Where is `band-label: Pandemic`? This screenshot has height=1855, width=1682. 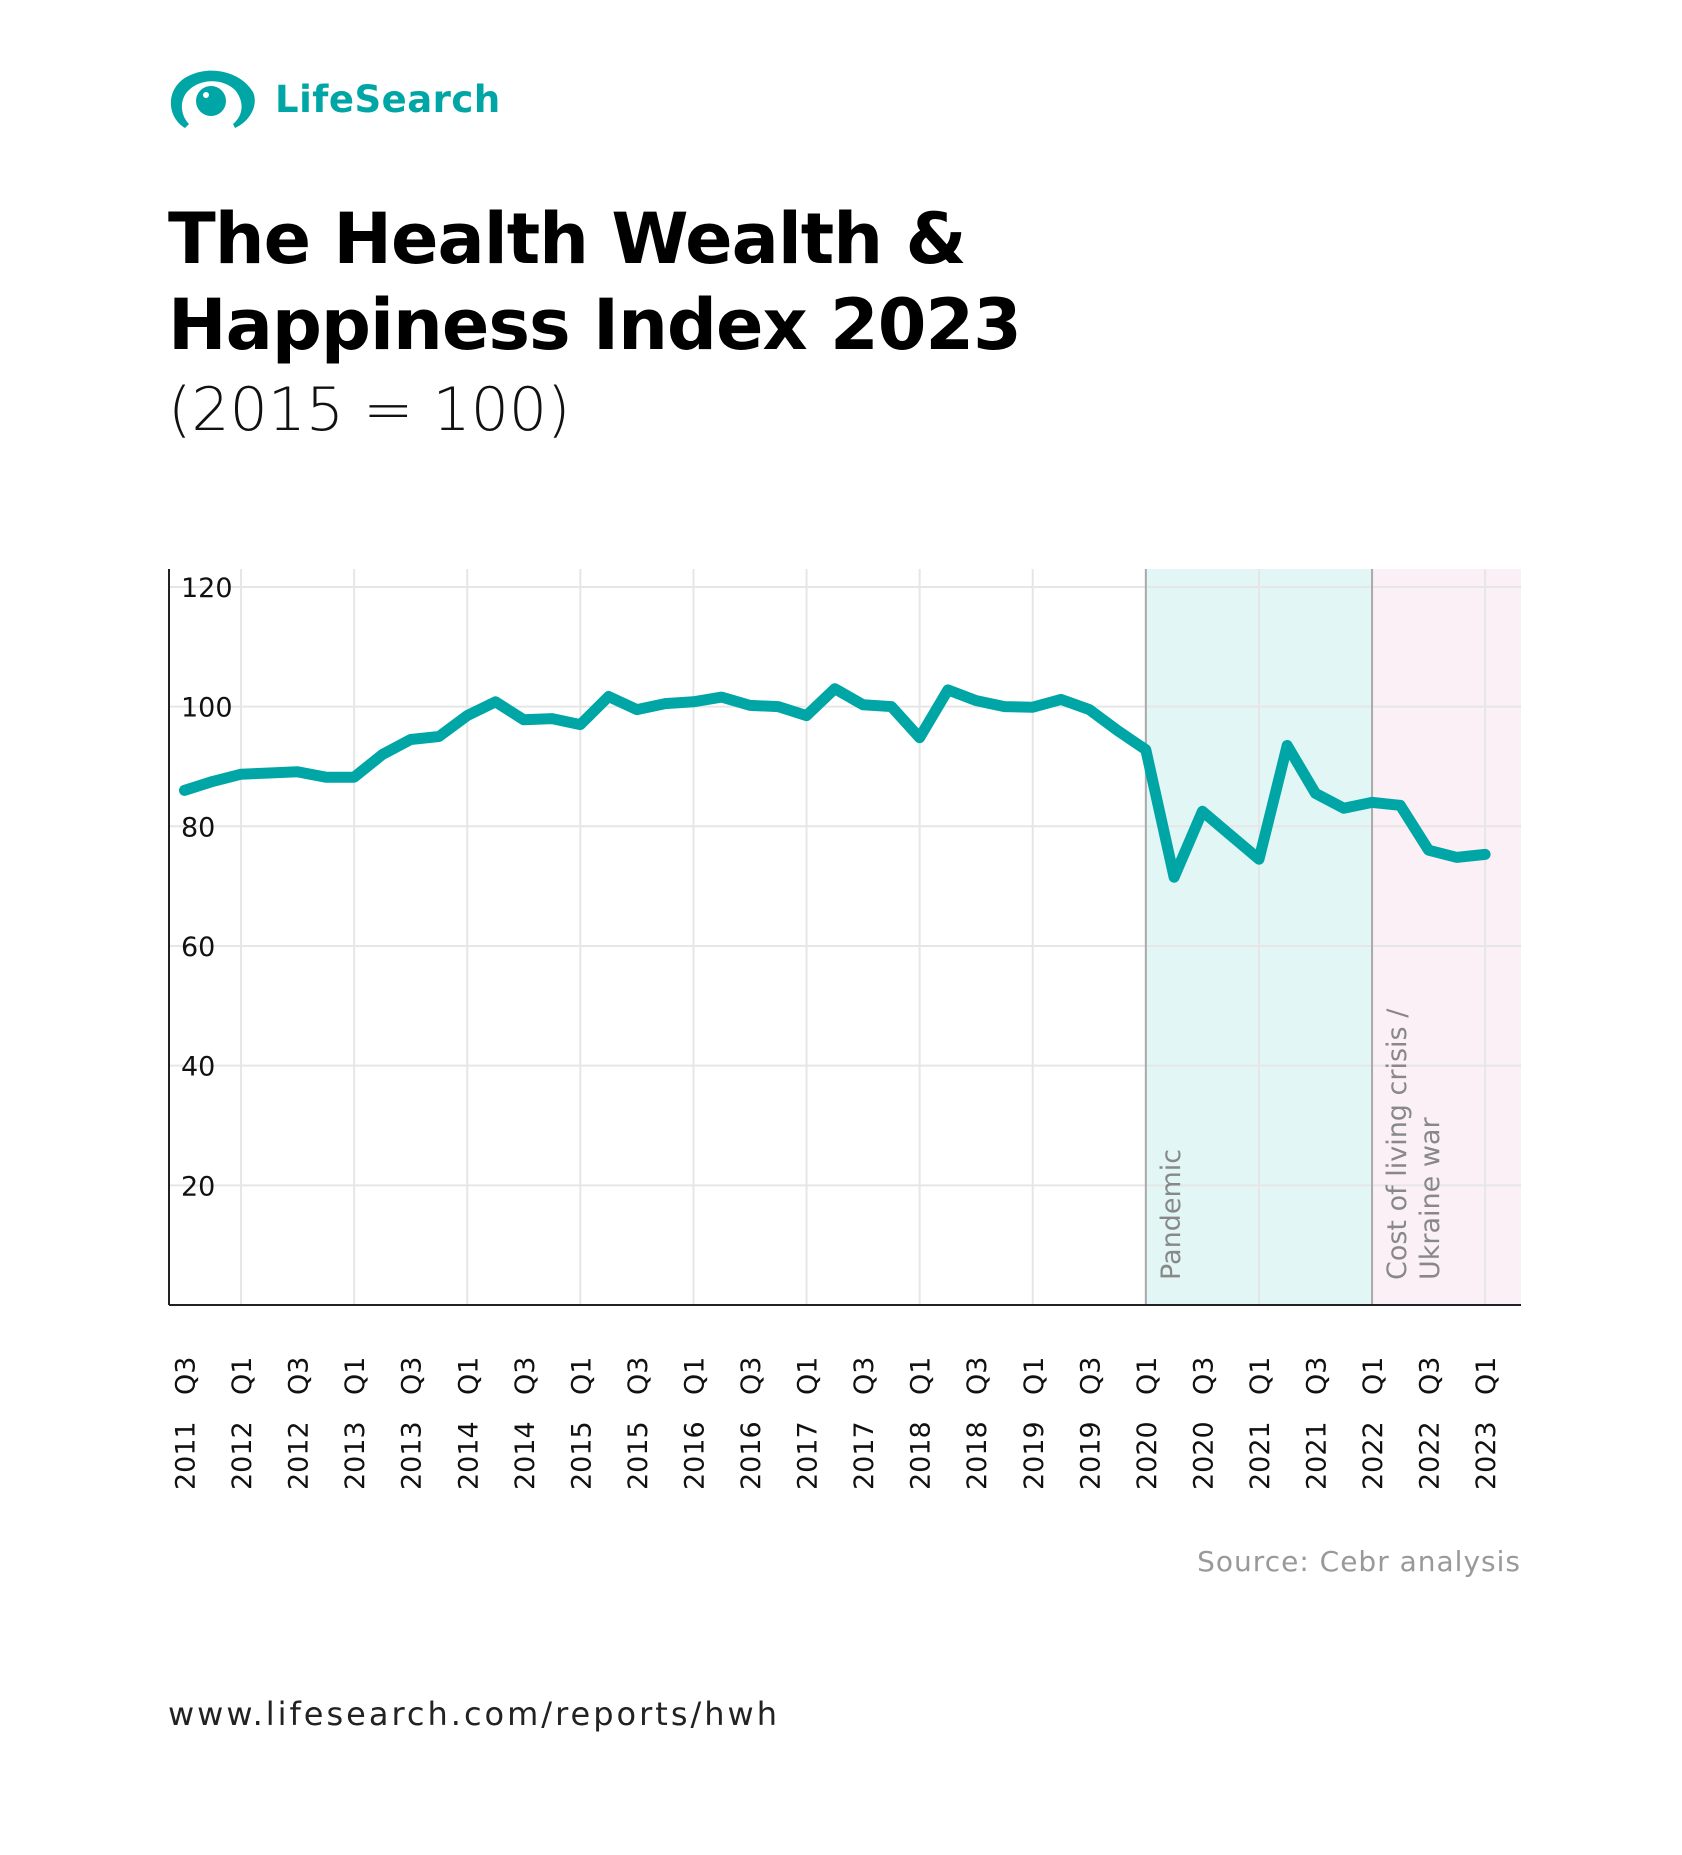
band-label: Pandemic is located at coordinates (1171, 1214).